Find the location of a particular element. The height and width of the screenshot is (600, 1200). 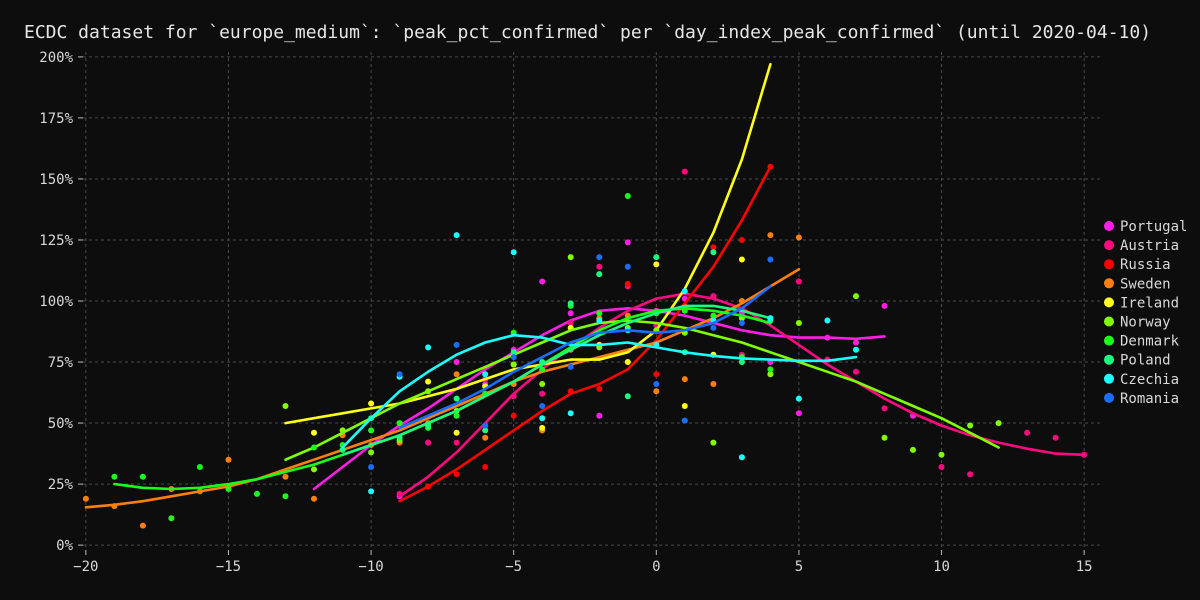

legend-item-sweden: Sweden is located at coordinates (1137, 284).